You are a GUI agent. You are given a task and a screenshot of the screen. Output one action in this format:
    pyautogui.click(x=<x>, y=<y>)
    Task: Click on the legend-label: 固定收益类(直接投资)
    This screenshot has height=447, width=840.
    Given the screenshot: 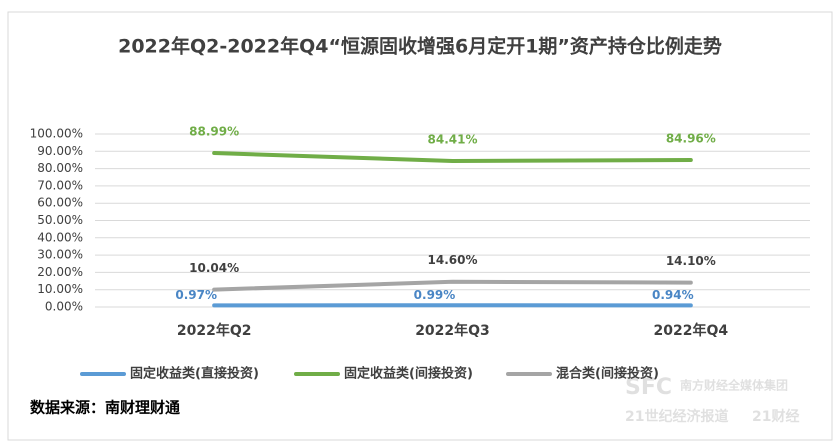 What is the action you would take?
    pyautogui.click(x=194, y=374)
    